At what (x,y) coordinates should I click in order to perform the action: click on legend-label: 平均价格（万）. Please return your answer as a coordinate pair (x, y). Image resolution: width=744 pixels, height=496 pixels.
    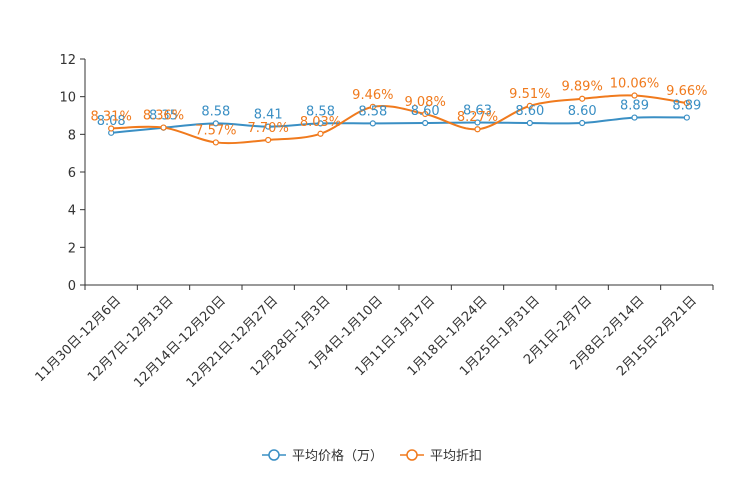
    Looking at the image, I should click on (337, 456).